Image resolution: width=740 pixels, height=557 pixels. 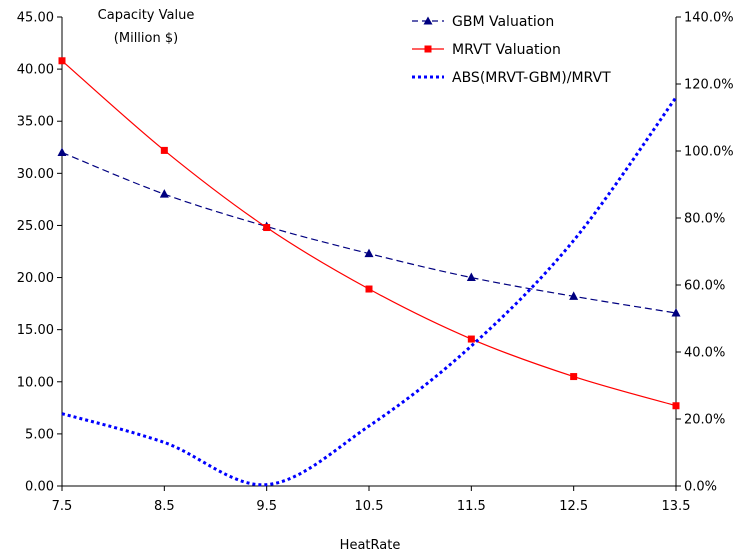 I want to click on x-tick-label: 9.5, so click(x=266, y=506).